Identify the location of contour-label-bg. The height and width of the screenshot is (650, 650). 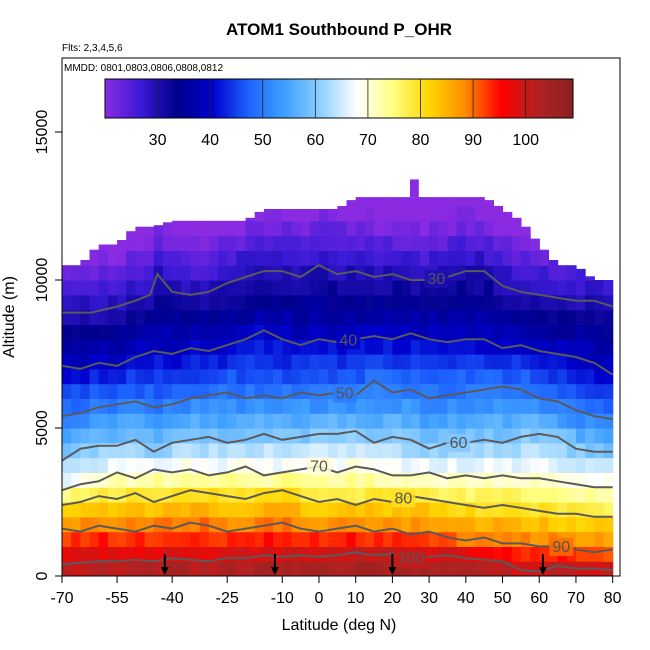
(561, 547).